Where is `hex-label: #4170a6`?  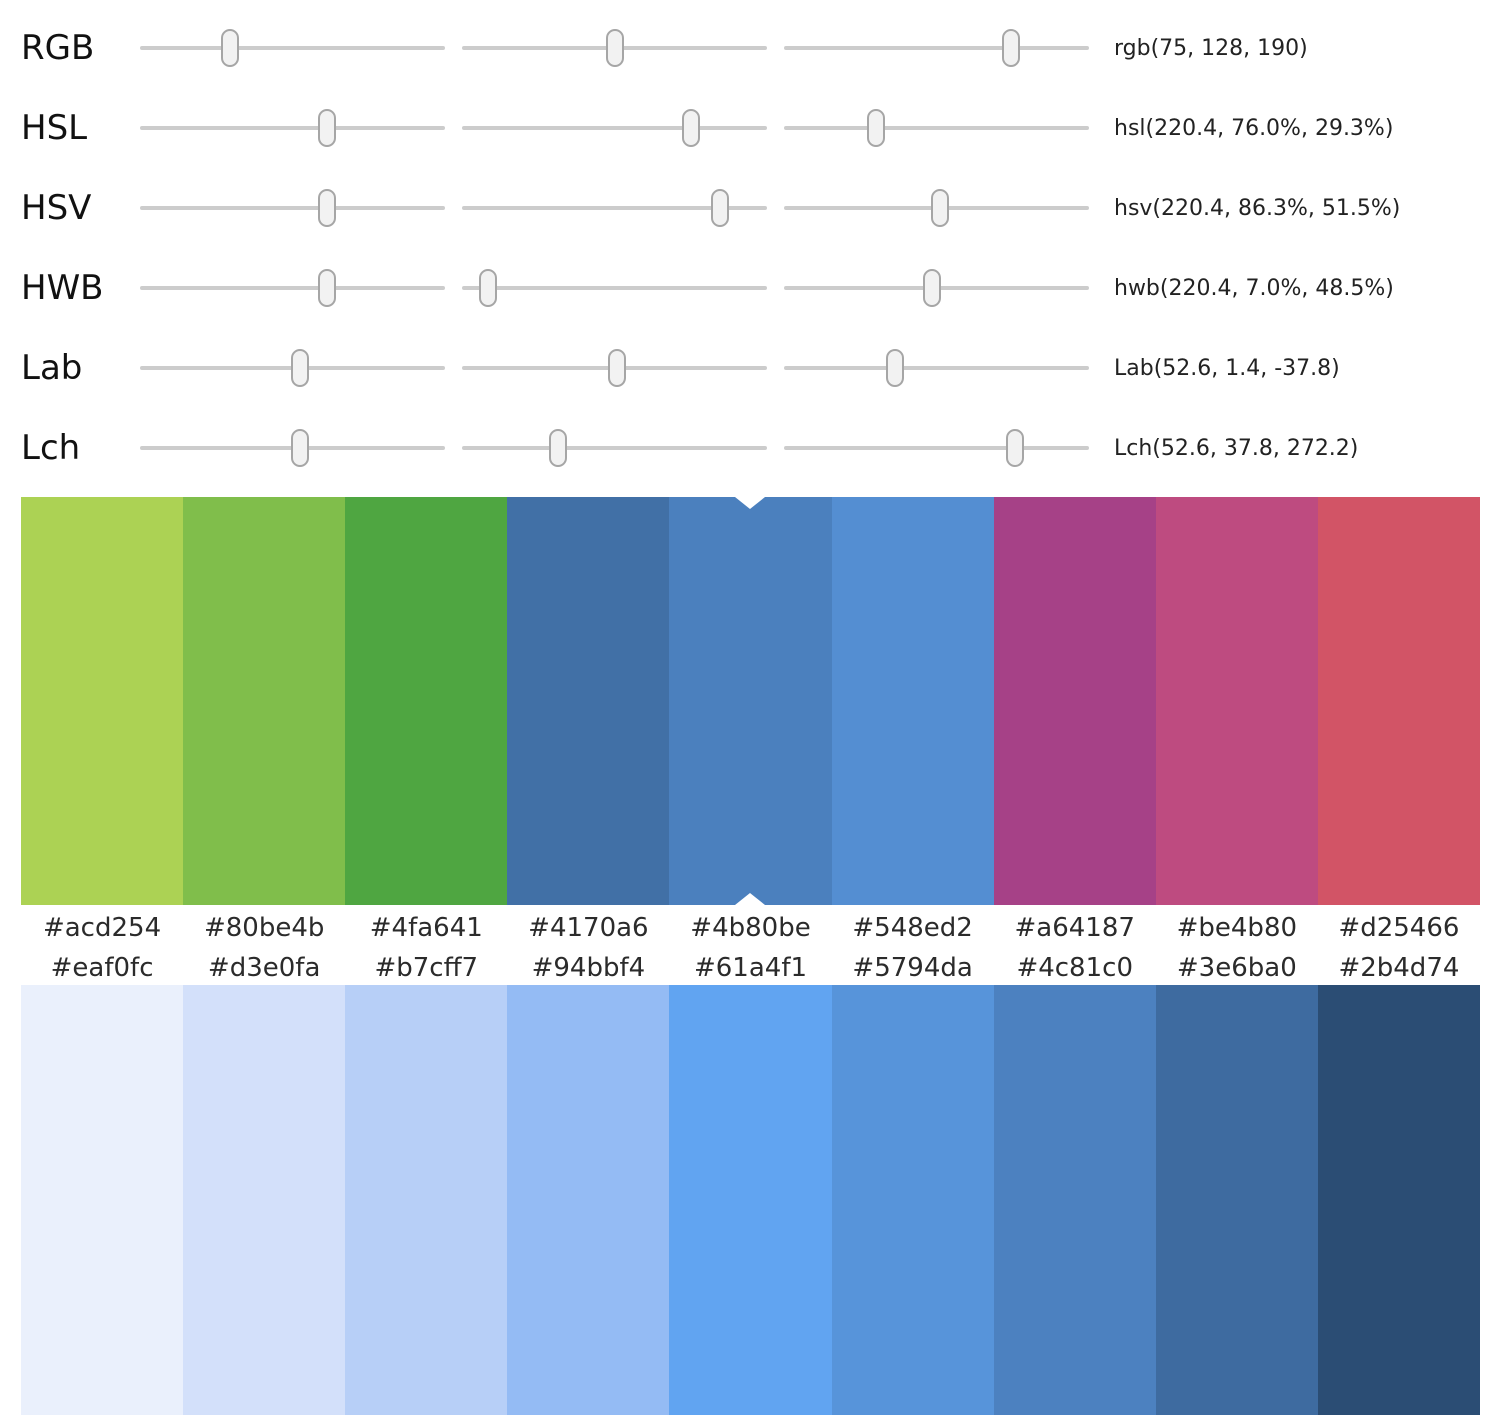 hex-label: #4170a6 is located at coordinates (588, 928).